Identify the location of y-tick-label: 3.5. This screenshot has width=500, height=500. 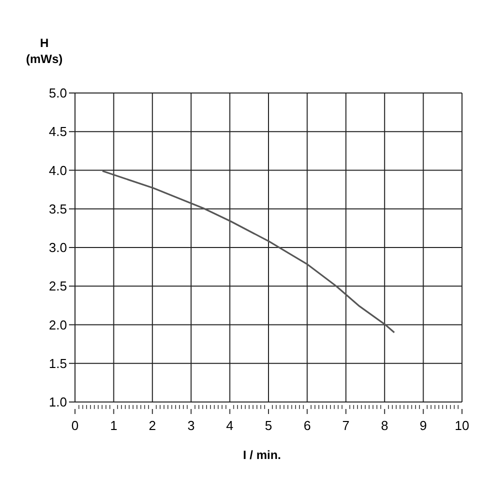
(57, 208).